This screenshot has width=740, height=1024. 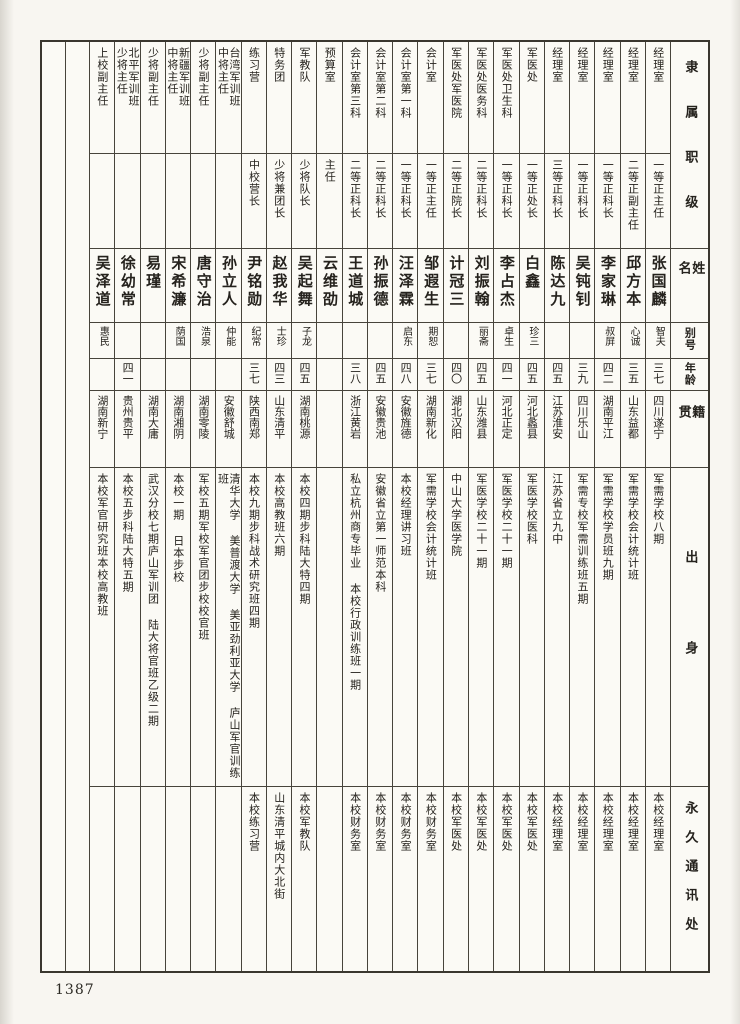 What do you see at coordinates (178, 430) in the screenshot?
I see `native-place-cell: 湖南湘阴` at bounding box center [178, 430].